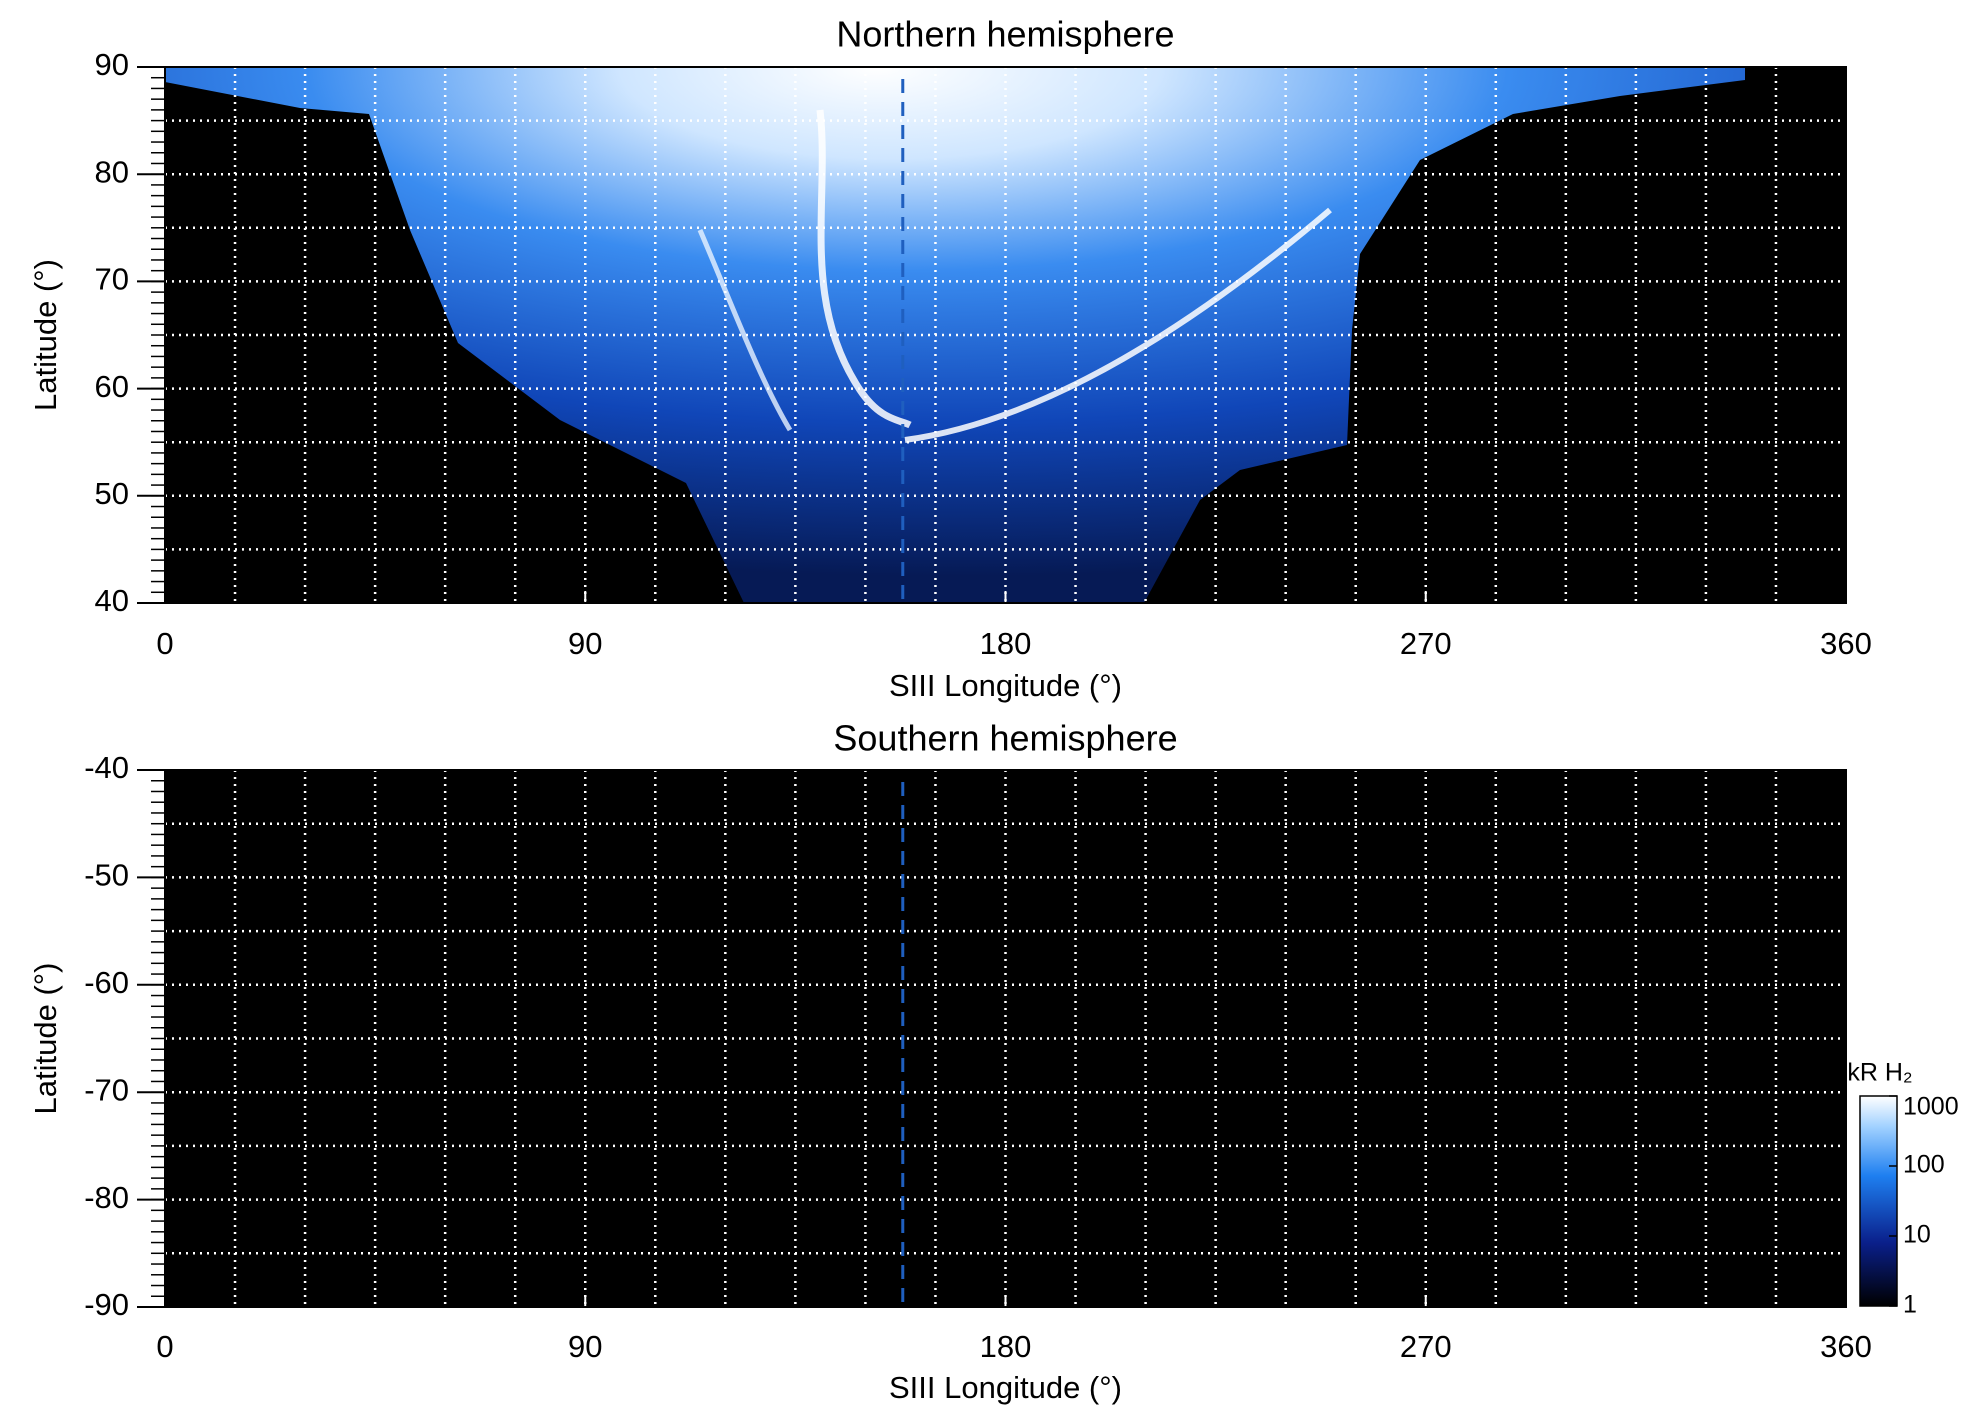  Describe the element at coordinates (112, 600) in the screenshot. I see `y-tick-label: 40` at that location.